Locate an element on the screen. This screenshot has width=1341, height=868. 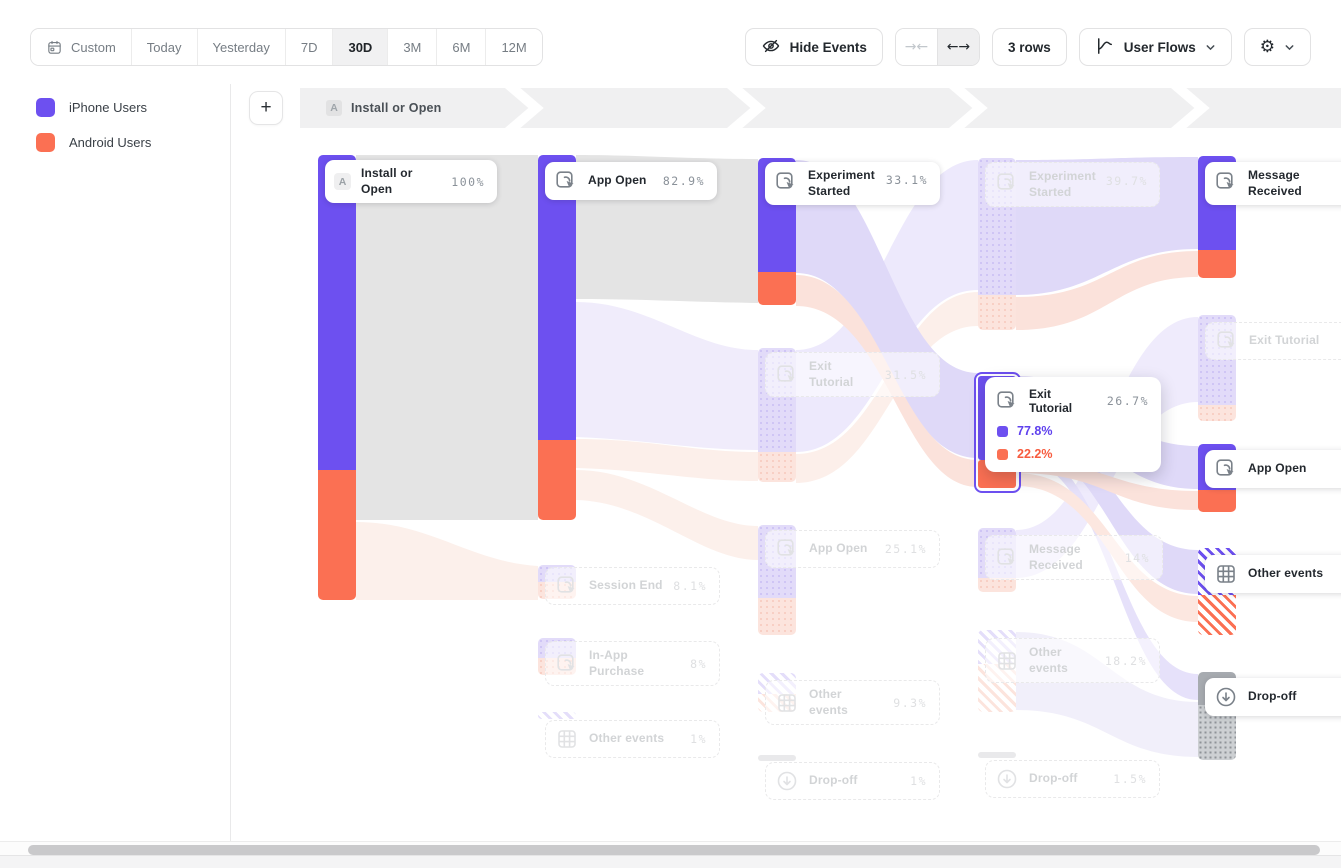
legend-label: iPhone Users is located at coordinates (108, 107).